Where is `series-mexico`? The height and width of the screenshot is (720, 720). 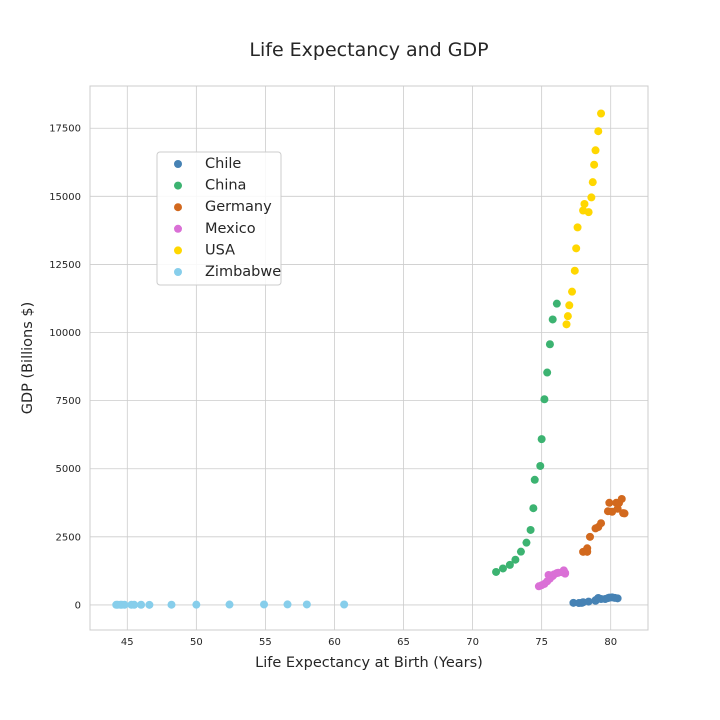
series-mexico is located at coordinates (552, 578).